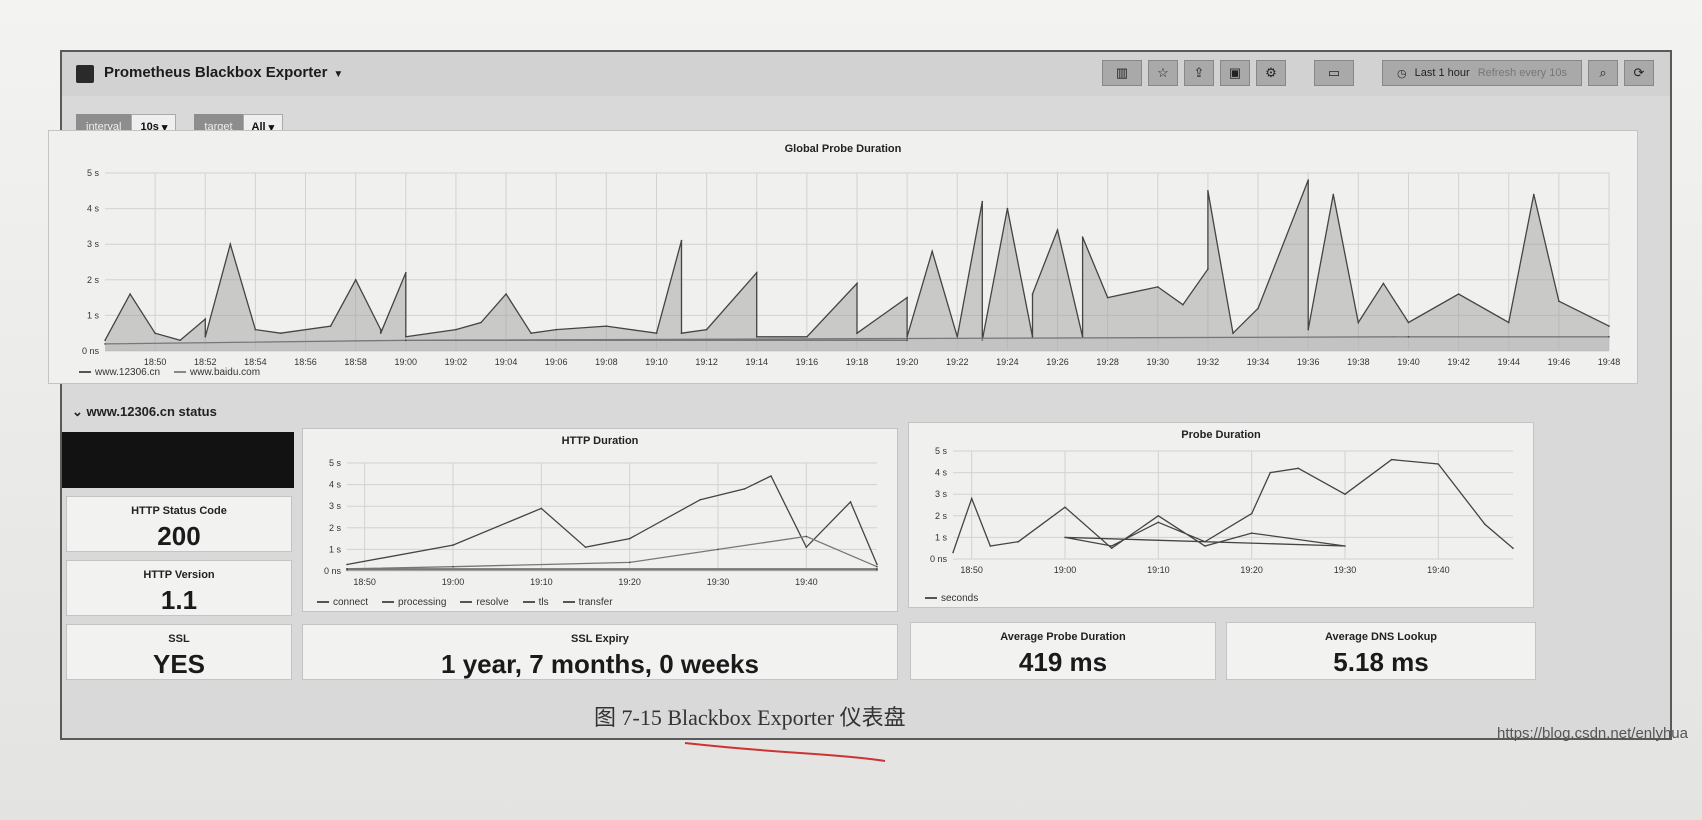  What do you see at coordinates (77, 411) in the screenshot?
I see `chevron-down-icon: ⌄` at bounding box center [77, 411].